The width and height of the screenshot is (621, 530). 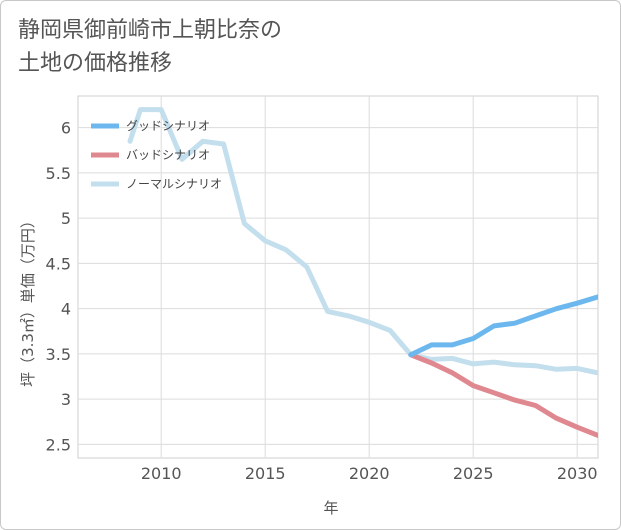 What do you see at coordinates (58, 354) in the screenshot?
I see `y-tick-label: 3.5` at bounding box center [58, 354].